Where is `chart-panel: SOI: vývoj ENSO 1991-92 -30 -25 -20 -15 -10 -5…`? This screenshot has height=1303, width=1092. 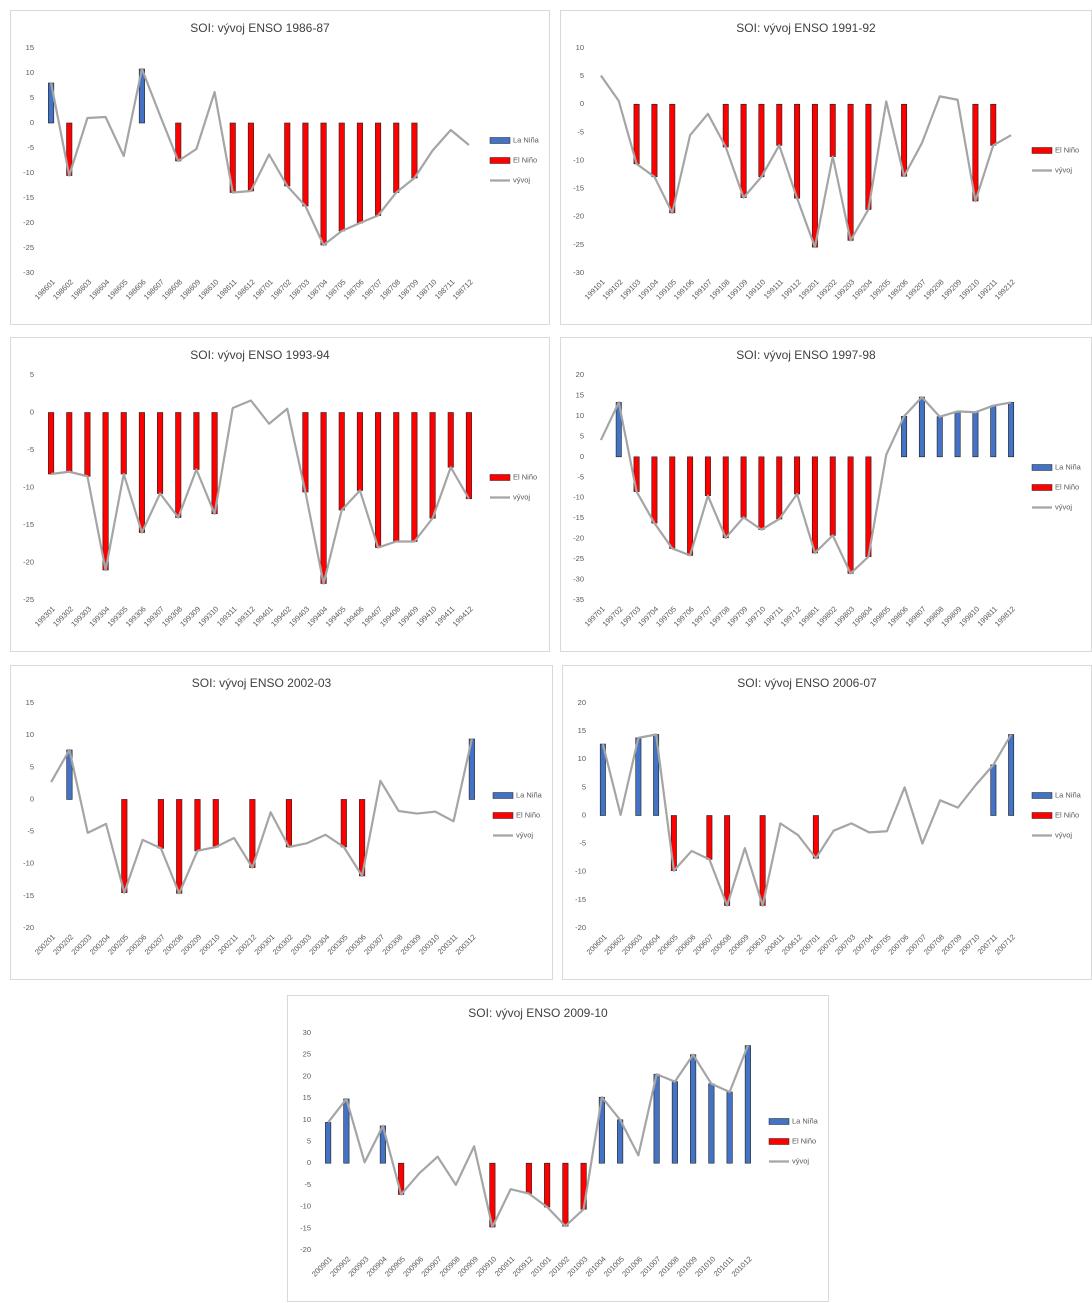
chart-panel: SOI: vývoj ENSO 1991-92 -30 -25 -20 -15 -10 -5… is located at coordinates (826, 167).